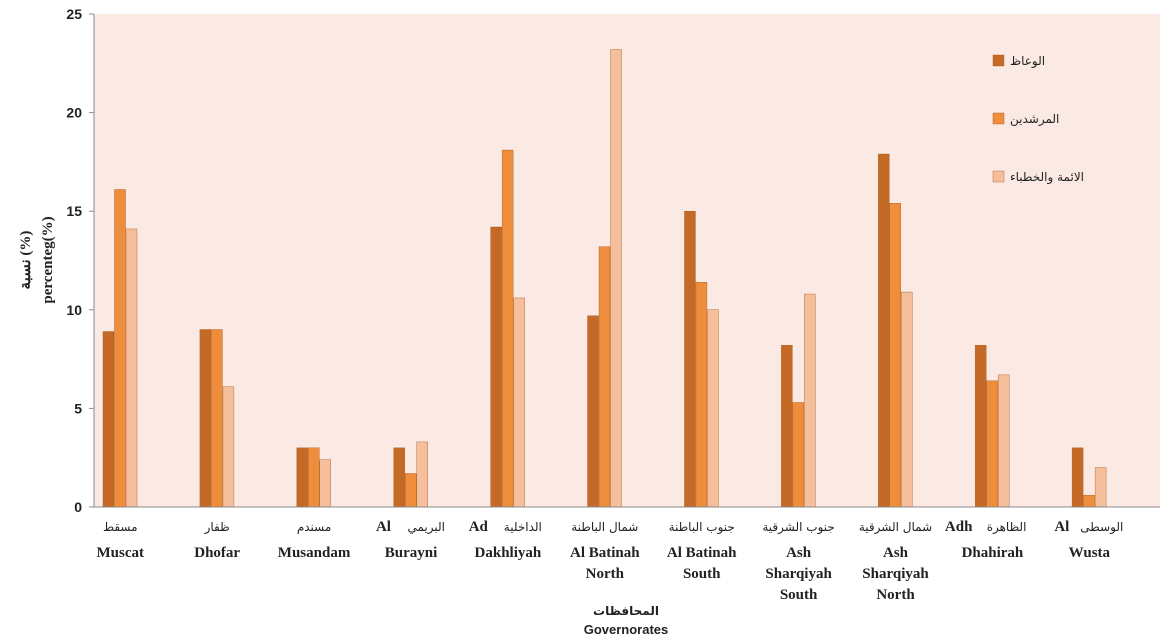  I want to click on category-label-english: Musandam, so click(314, 553).